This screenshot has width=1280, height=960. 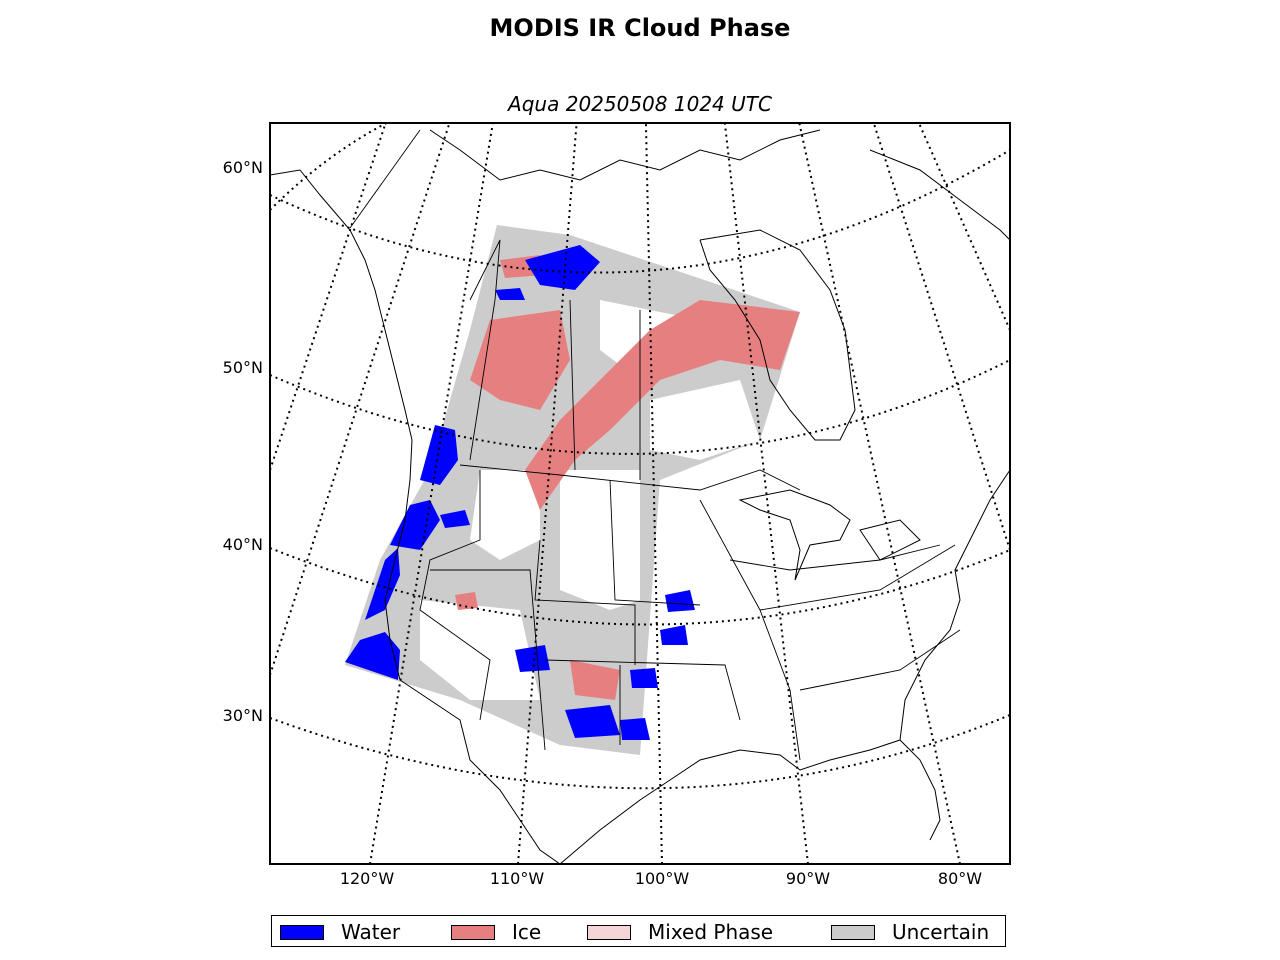 What do you see at coordinates (517, 878) in the screenshot?
I see `longitude-label: 110°W` at bounding box center [517, 878].